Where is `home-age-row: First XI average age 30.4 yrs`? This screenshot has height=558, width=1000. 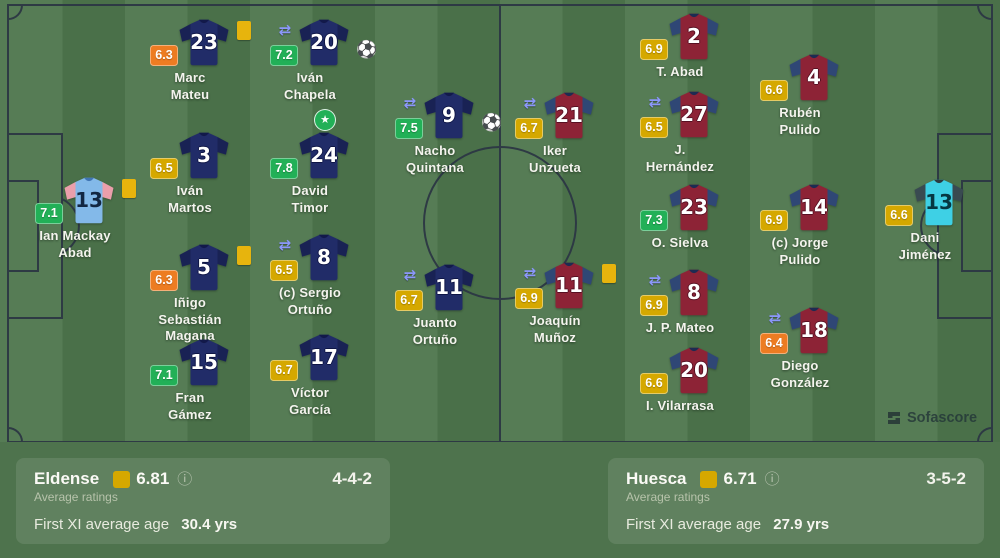 home-age-row: First XI average age 30.4 yrs is located at coordinates (203, 524).